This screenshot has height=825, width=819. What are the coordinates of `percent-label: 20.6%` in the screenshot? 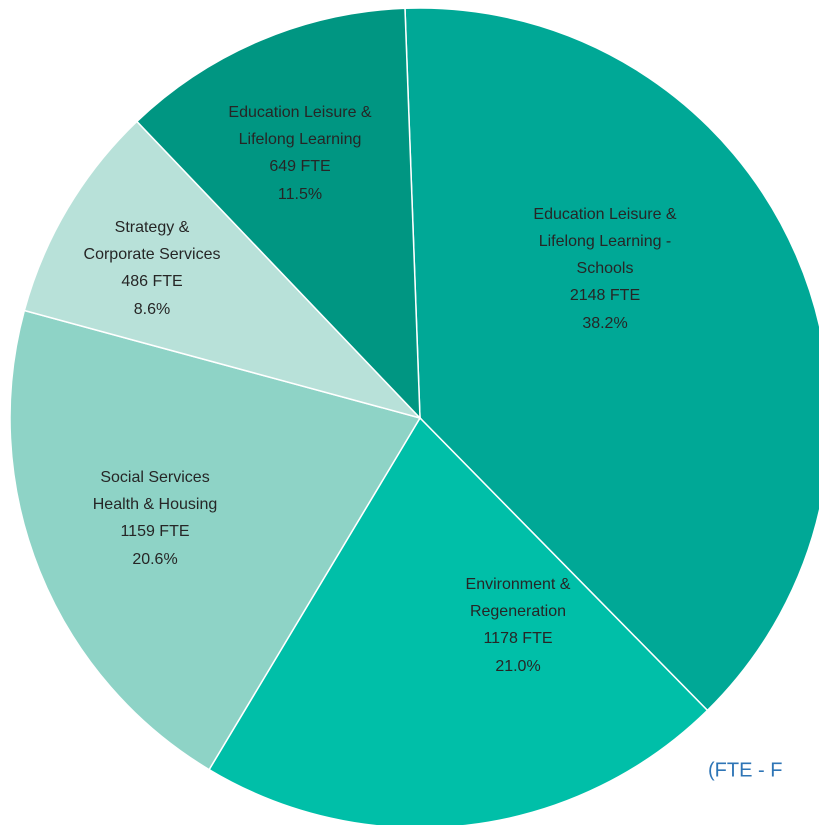 It's located at (154, 559).